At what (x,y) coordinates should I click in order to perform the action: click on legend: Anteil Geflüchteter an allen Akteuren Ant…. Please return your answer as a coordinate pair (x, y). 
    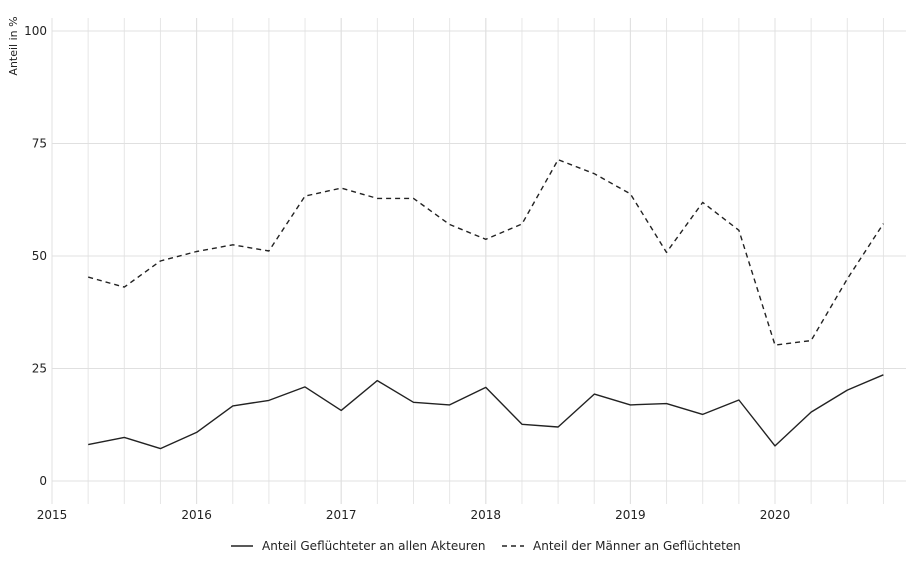
    Looking at the image, I should click on (486, 546).